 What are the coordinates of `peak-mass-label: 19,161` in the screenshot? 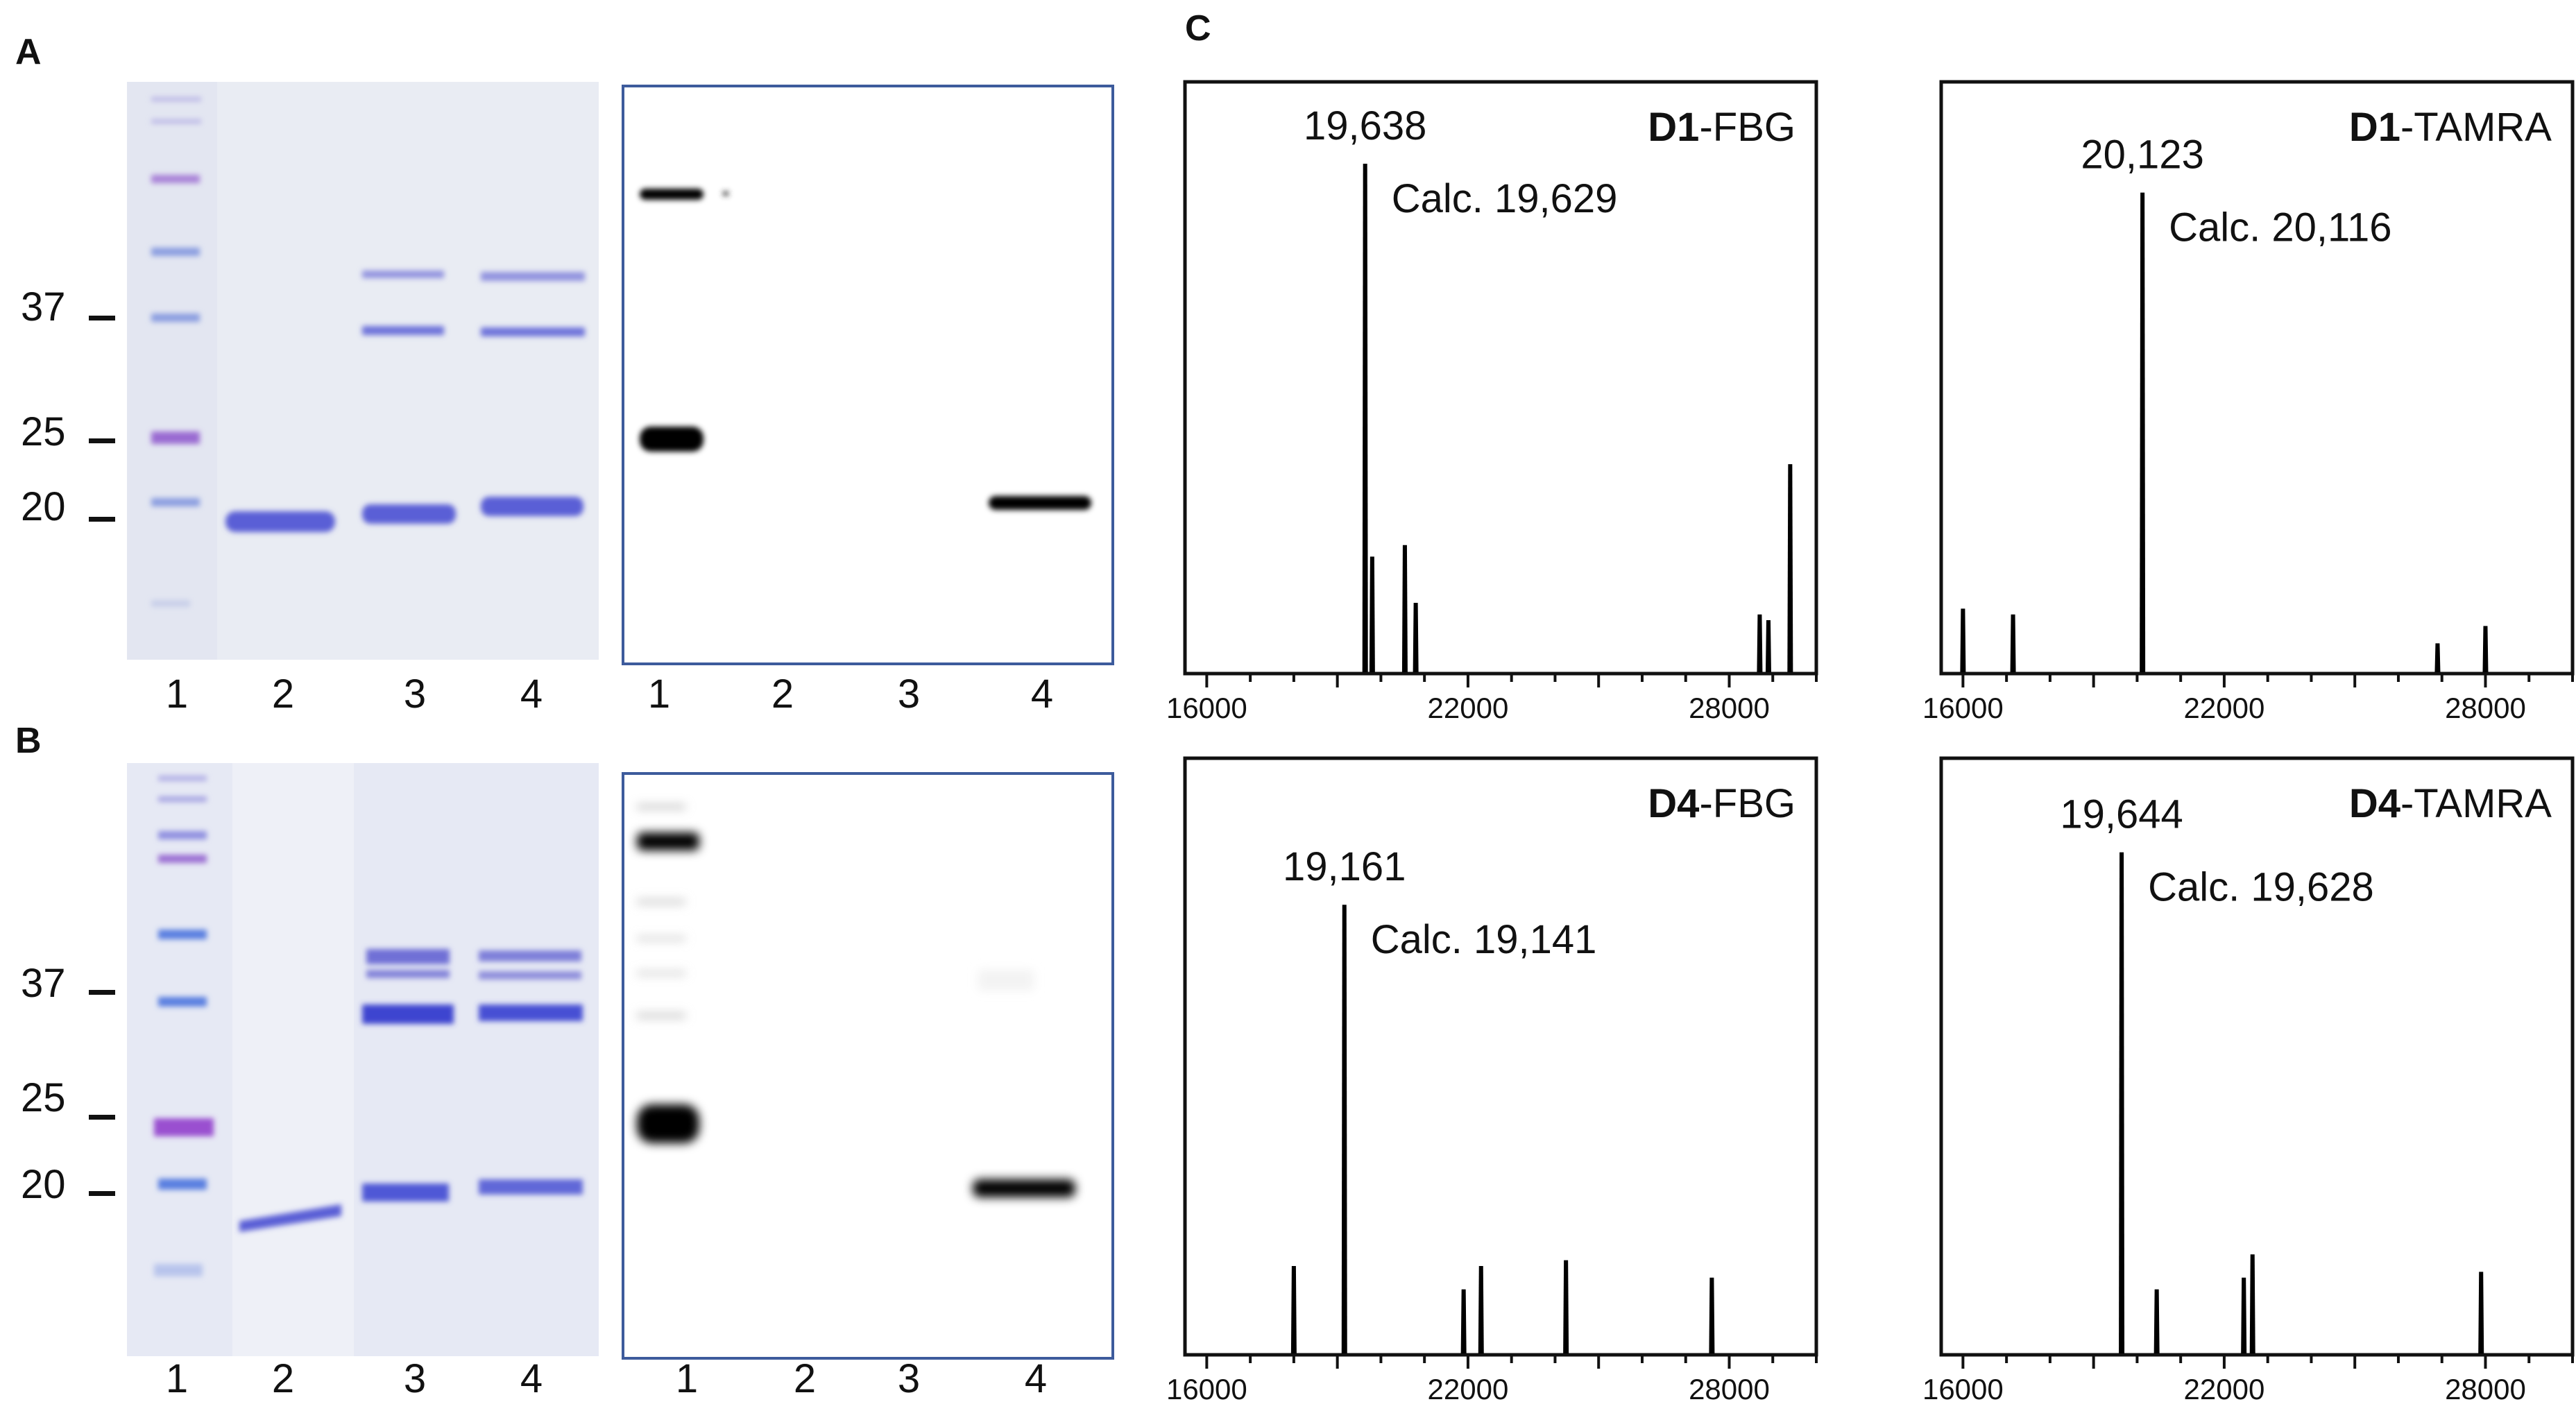 It's located at (1344, 866).